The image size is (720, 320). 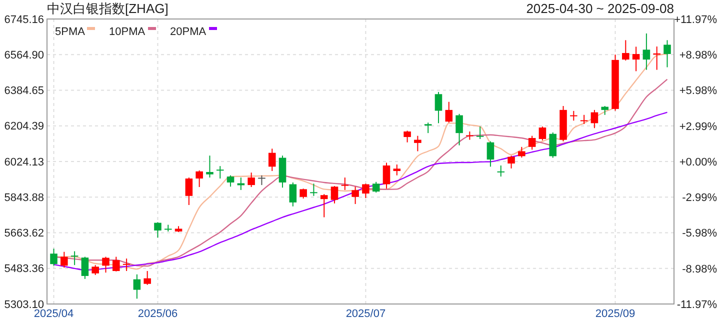 I want to click on x-tick-label: 2025/06, so click(x=158, y=314).